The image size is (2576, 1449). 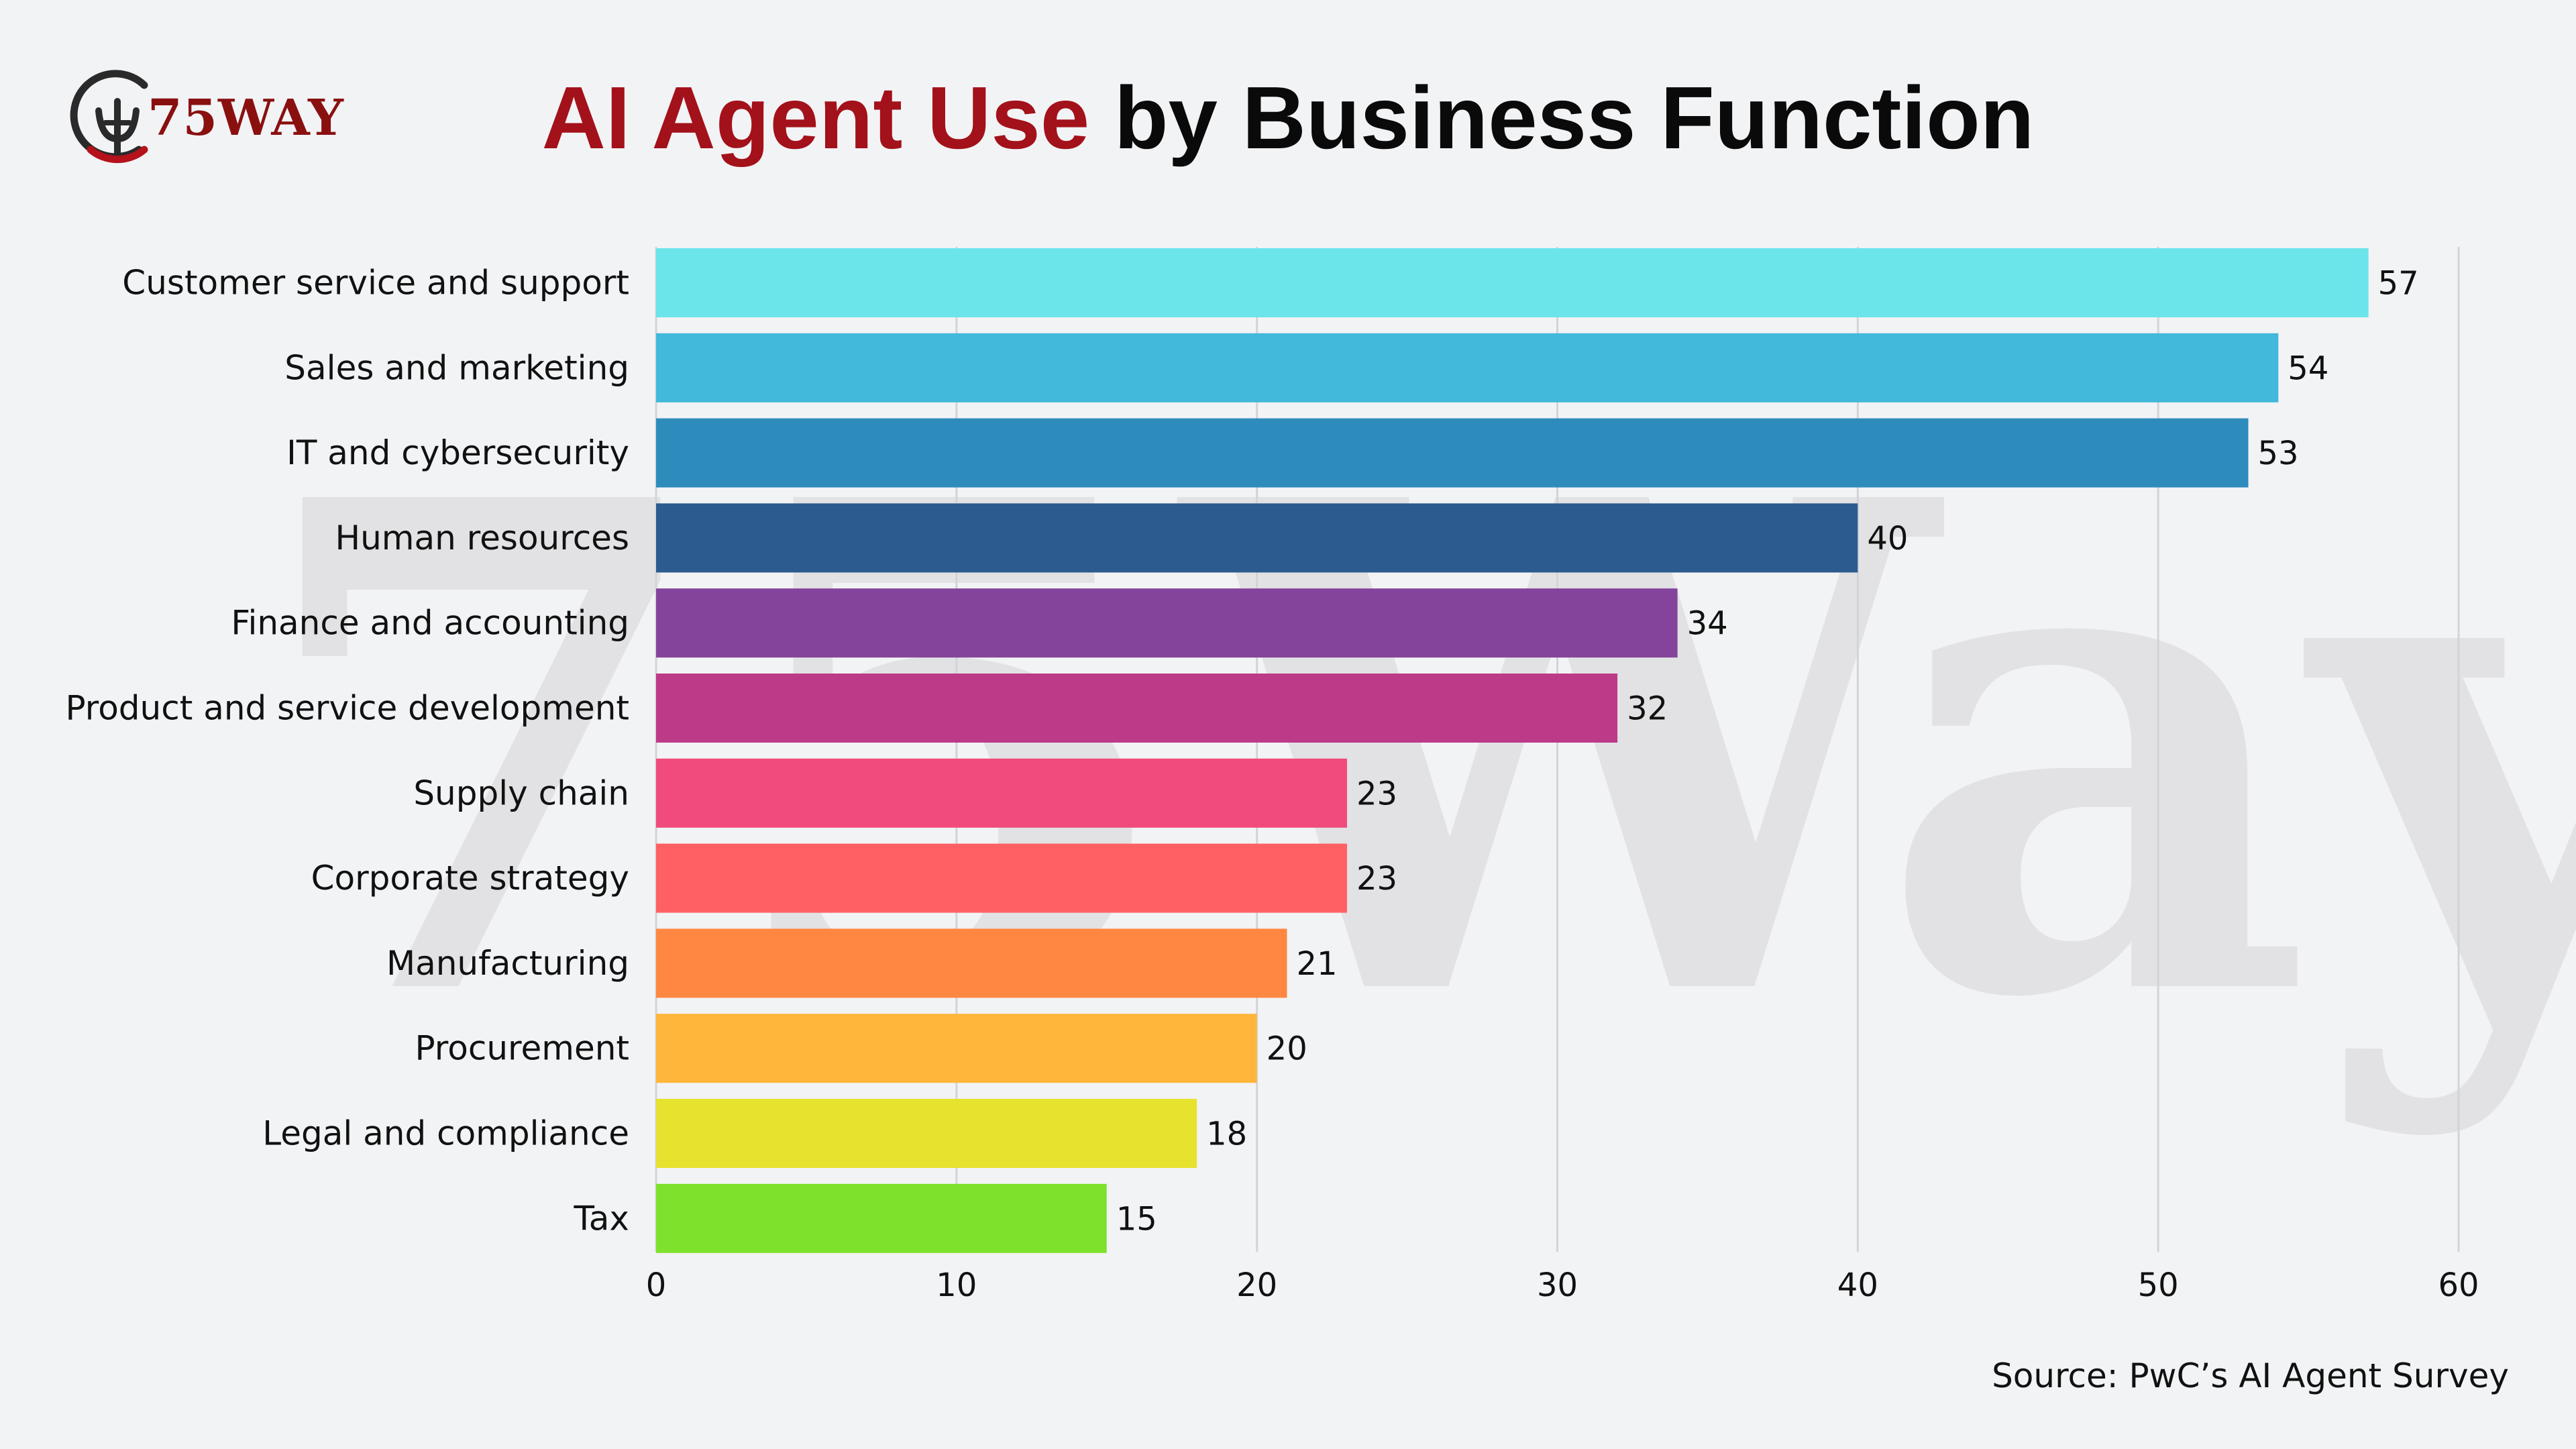 What do you see at coordinates (1557, 1285) in the screenshot?
I see `x-tick-label: 30` at bounding box center [1557, 1285].